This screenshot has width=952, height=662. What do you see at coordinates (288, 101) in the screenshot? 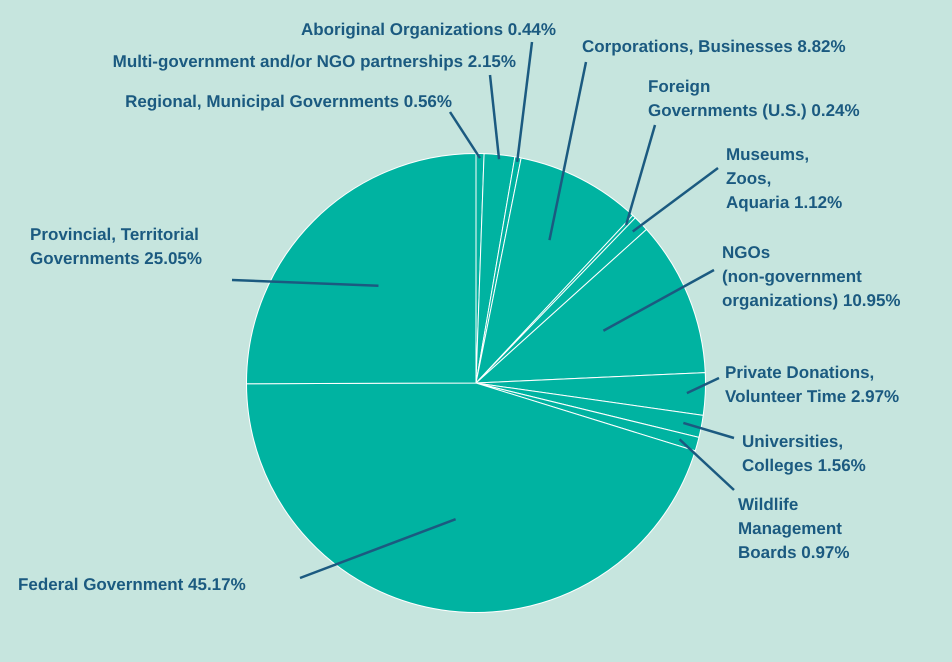
I see `slice-label: Regional, Municipal Governments 0.56%` at bounding box center [288, 101].